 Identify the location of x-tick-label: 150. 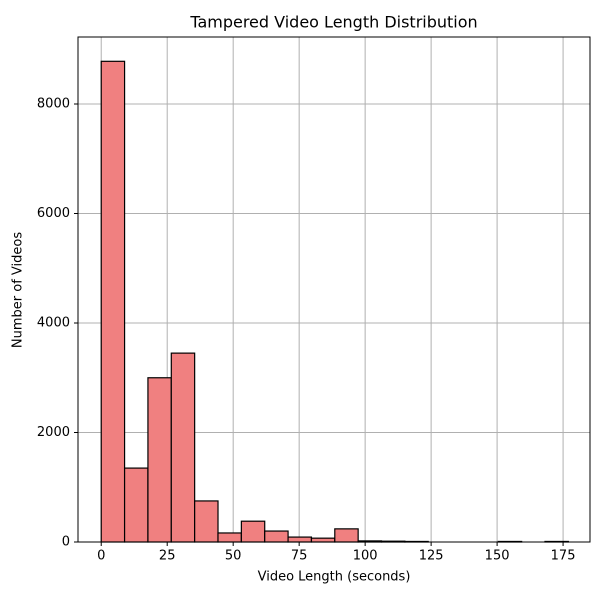
(497, 556).